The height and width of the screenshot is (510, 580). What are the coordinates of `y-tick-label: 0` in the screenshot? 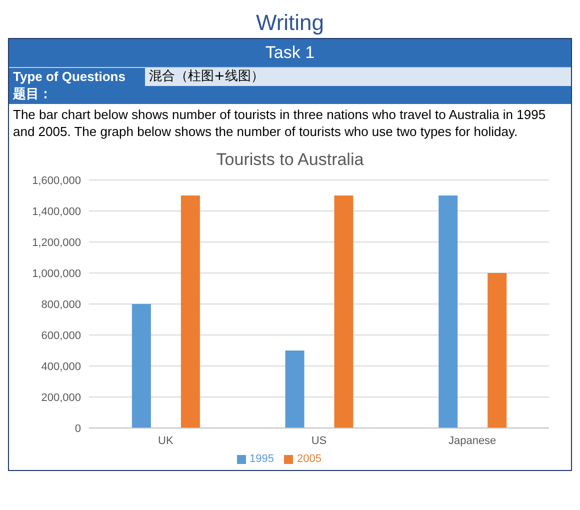 It's located at (77, 428).